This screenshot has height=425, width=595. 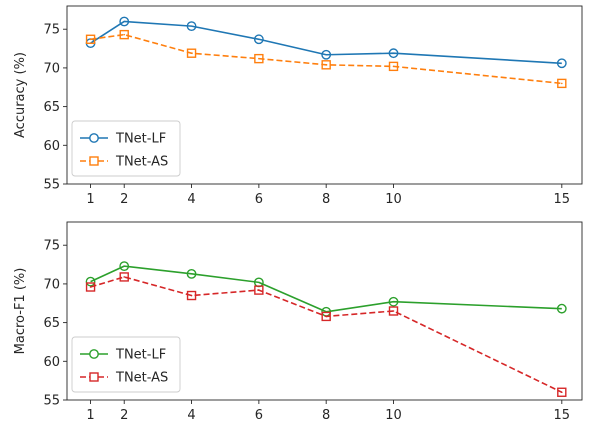 I want to click on accuracy-y-axis-label: Accuracy (%), so click(x=20, y=95).